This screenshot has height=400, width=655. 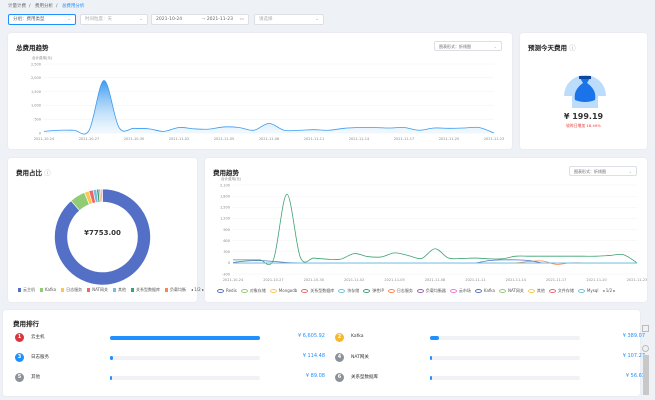 What do you see at coordinates (226, 241) in the screenshot?
I see `y-tick-label: 600` at bounding box center [226, 241].